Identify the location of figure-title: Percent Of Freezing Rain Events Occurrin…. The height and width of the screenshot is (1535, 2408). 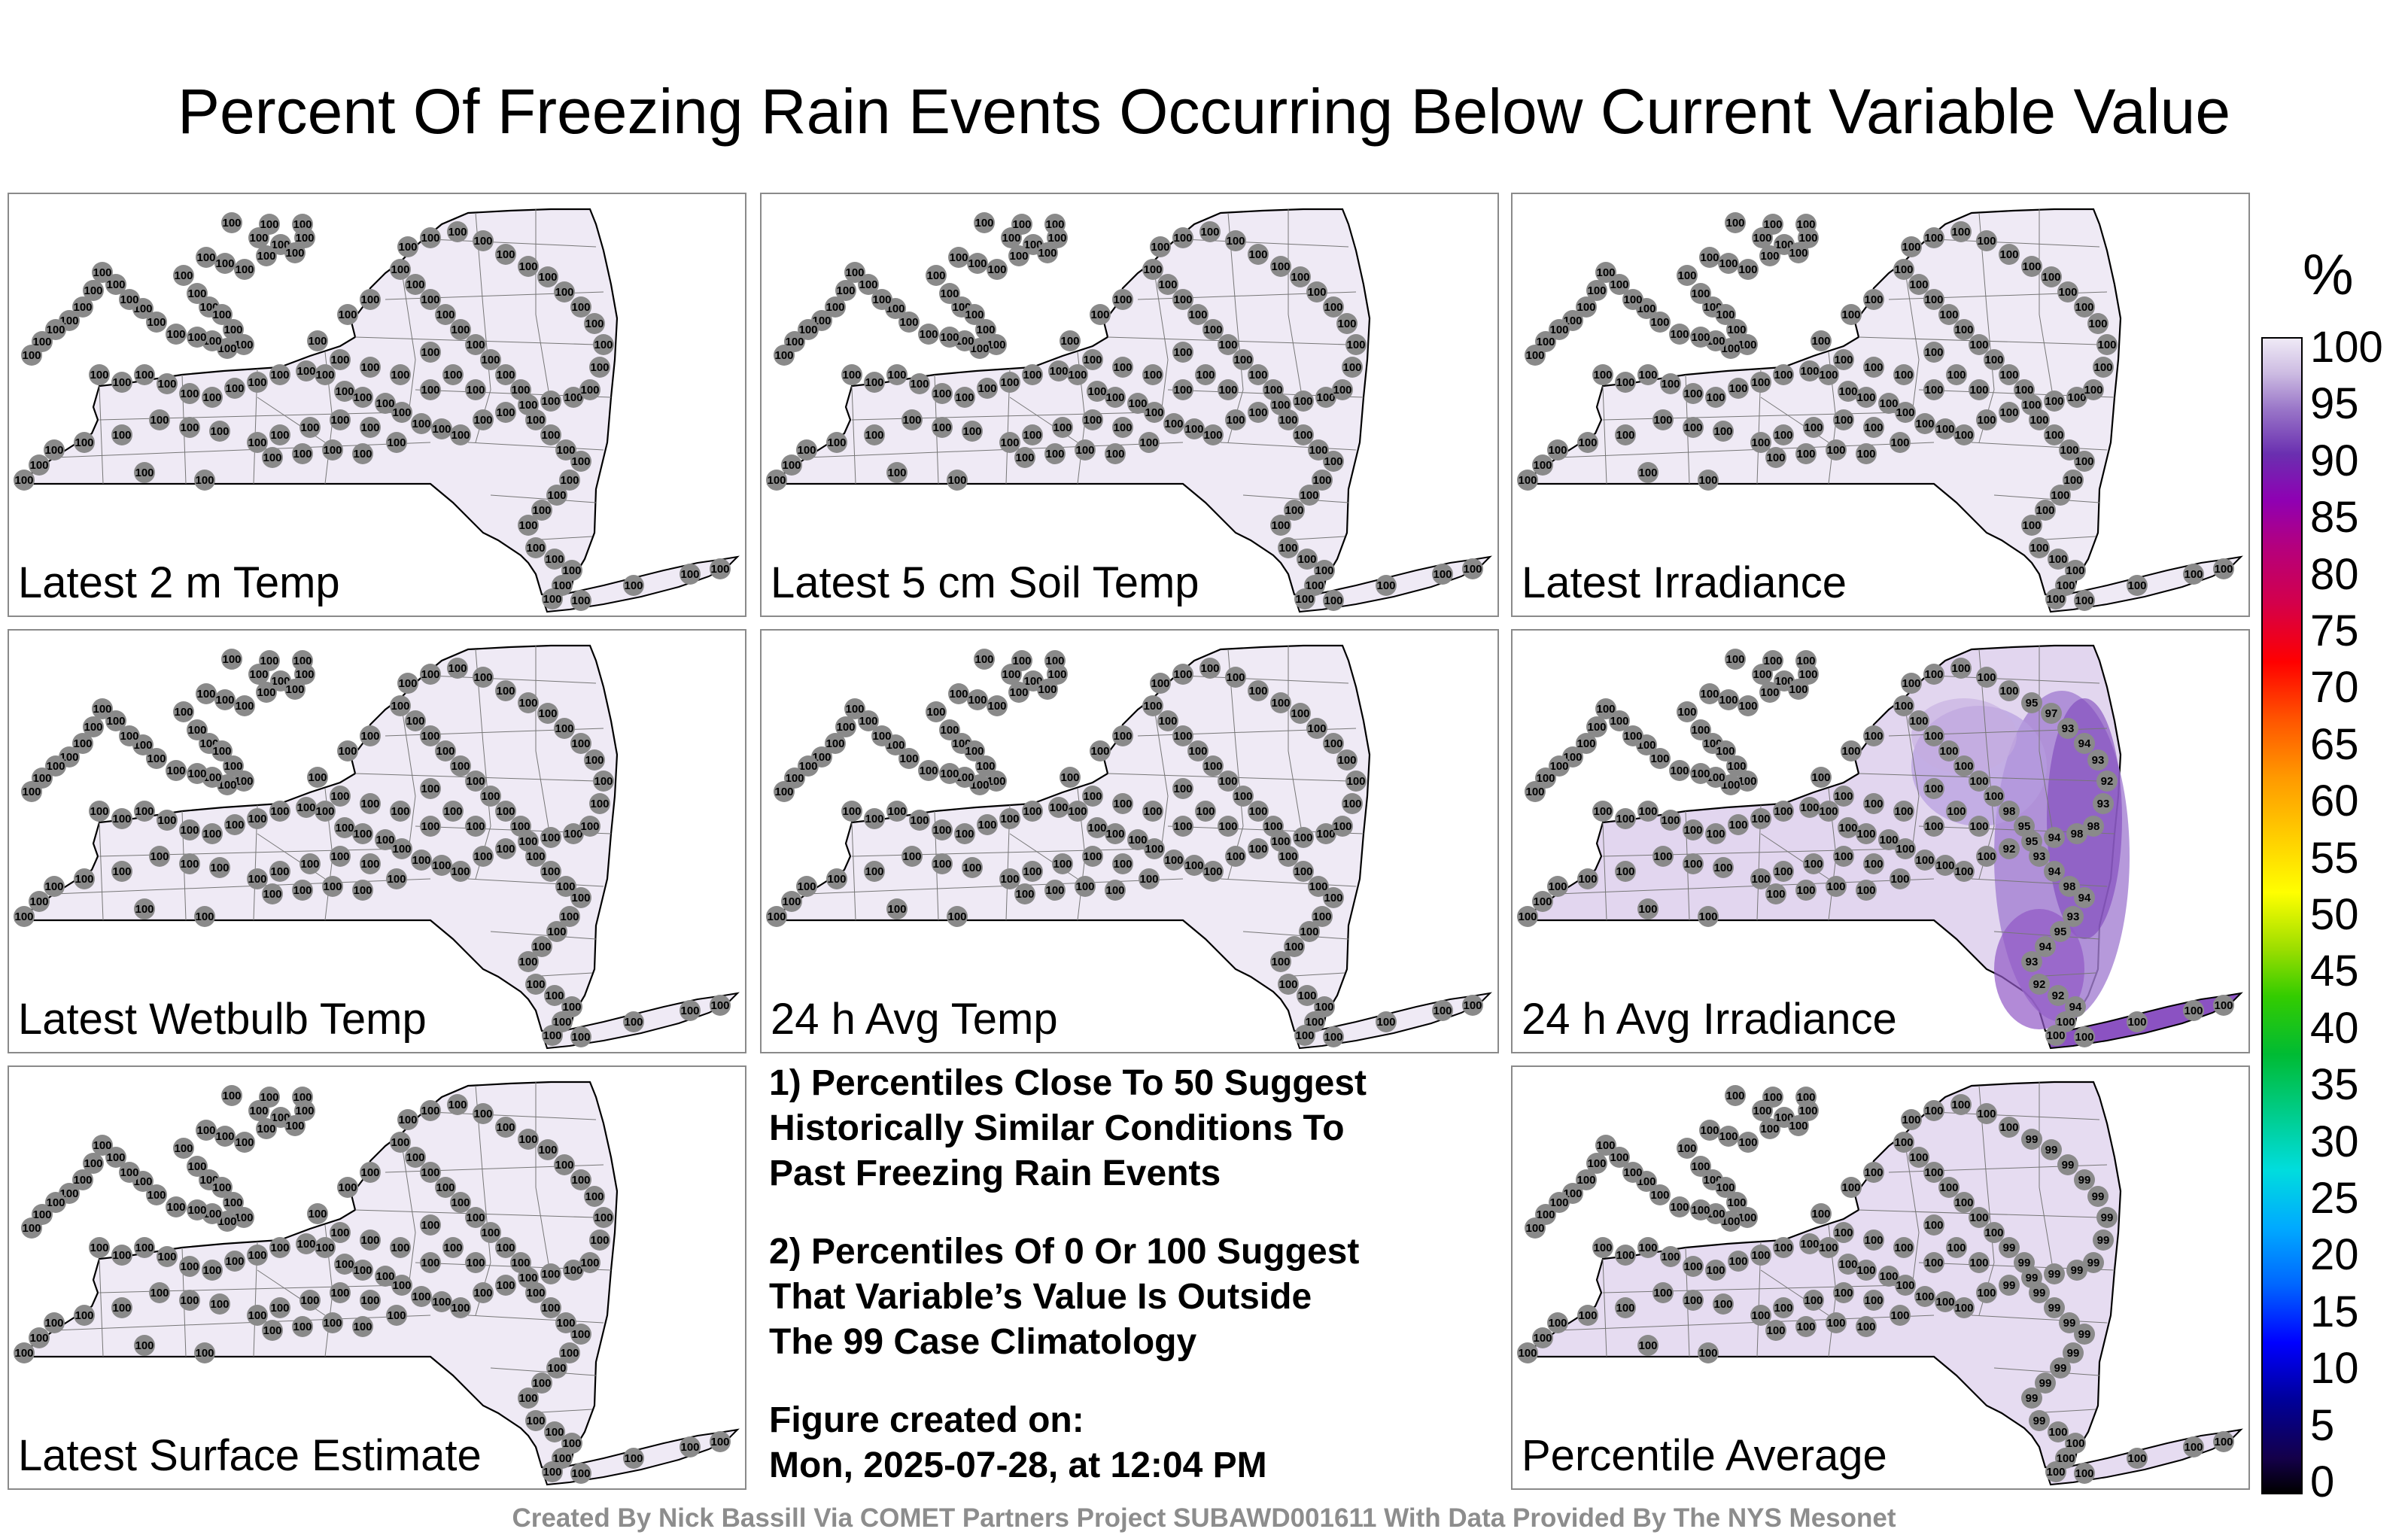
(1204, 111).